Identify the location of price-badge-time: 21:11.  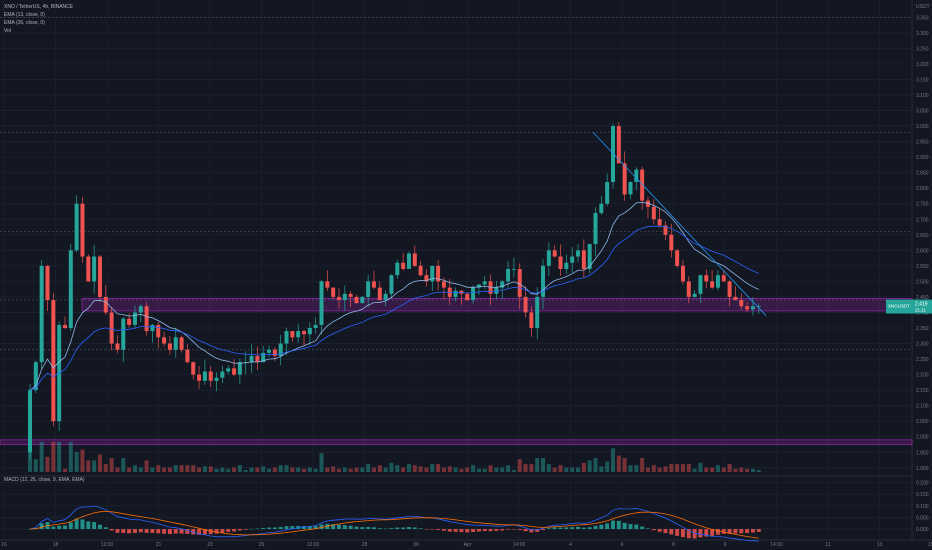
(920, 310).